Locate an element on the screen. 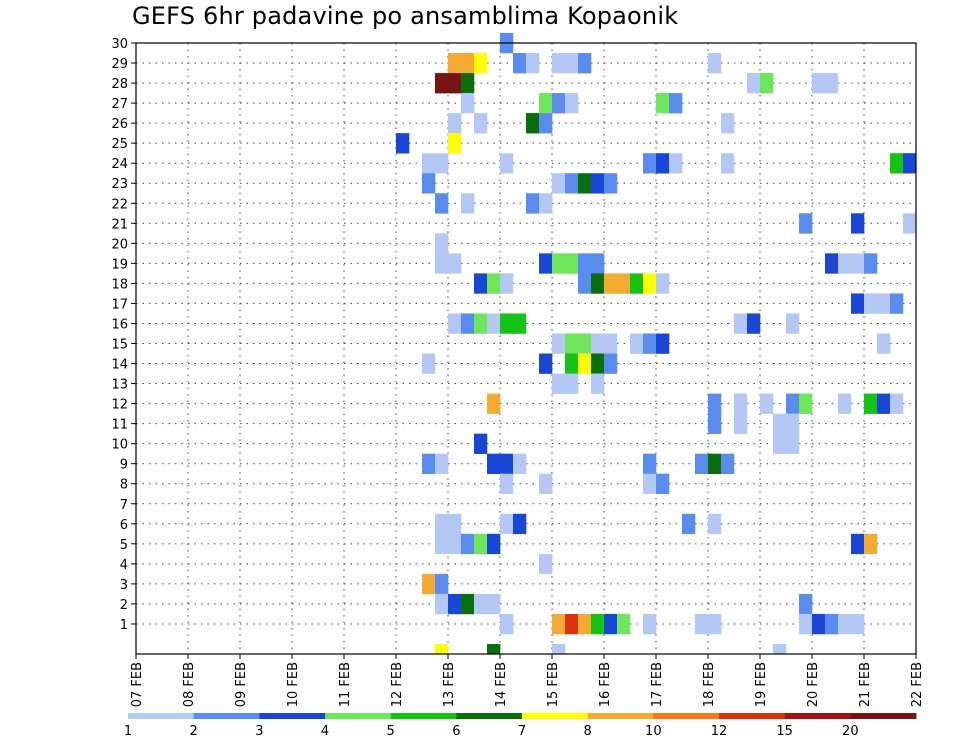  x-tick-label: 17 FEB is located at coordinates (657, 684).